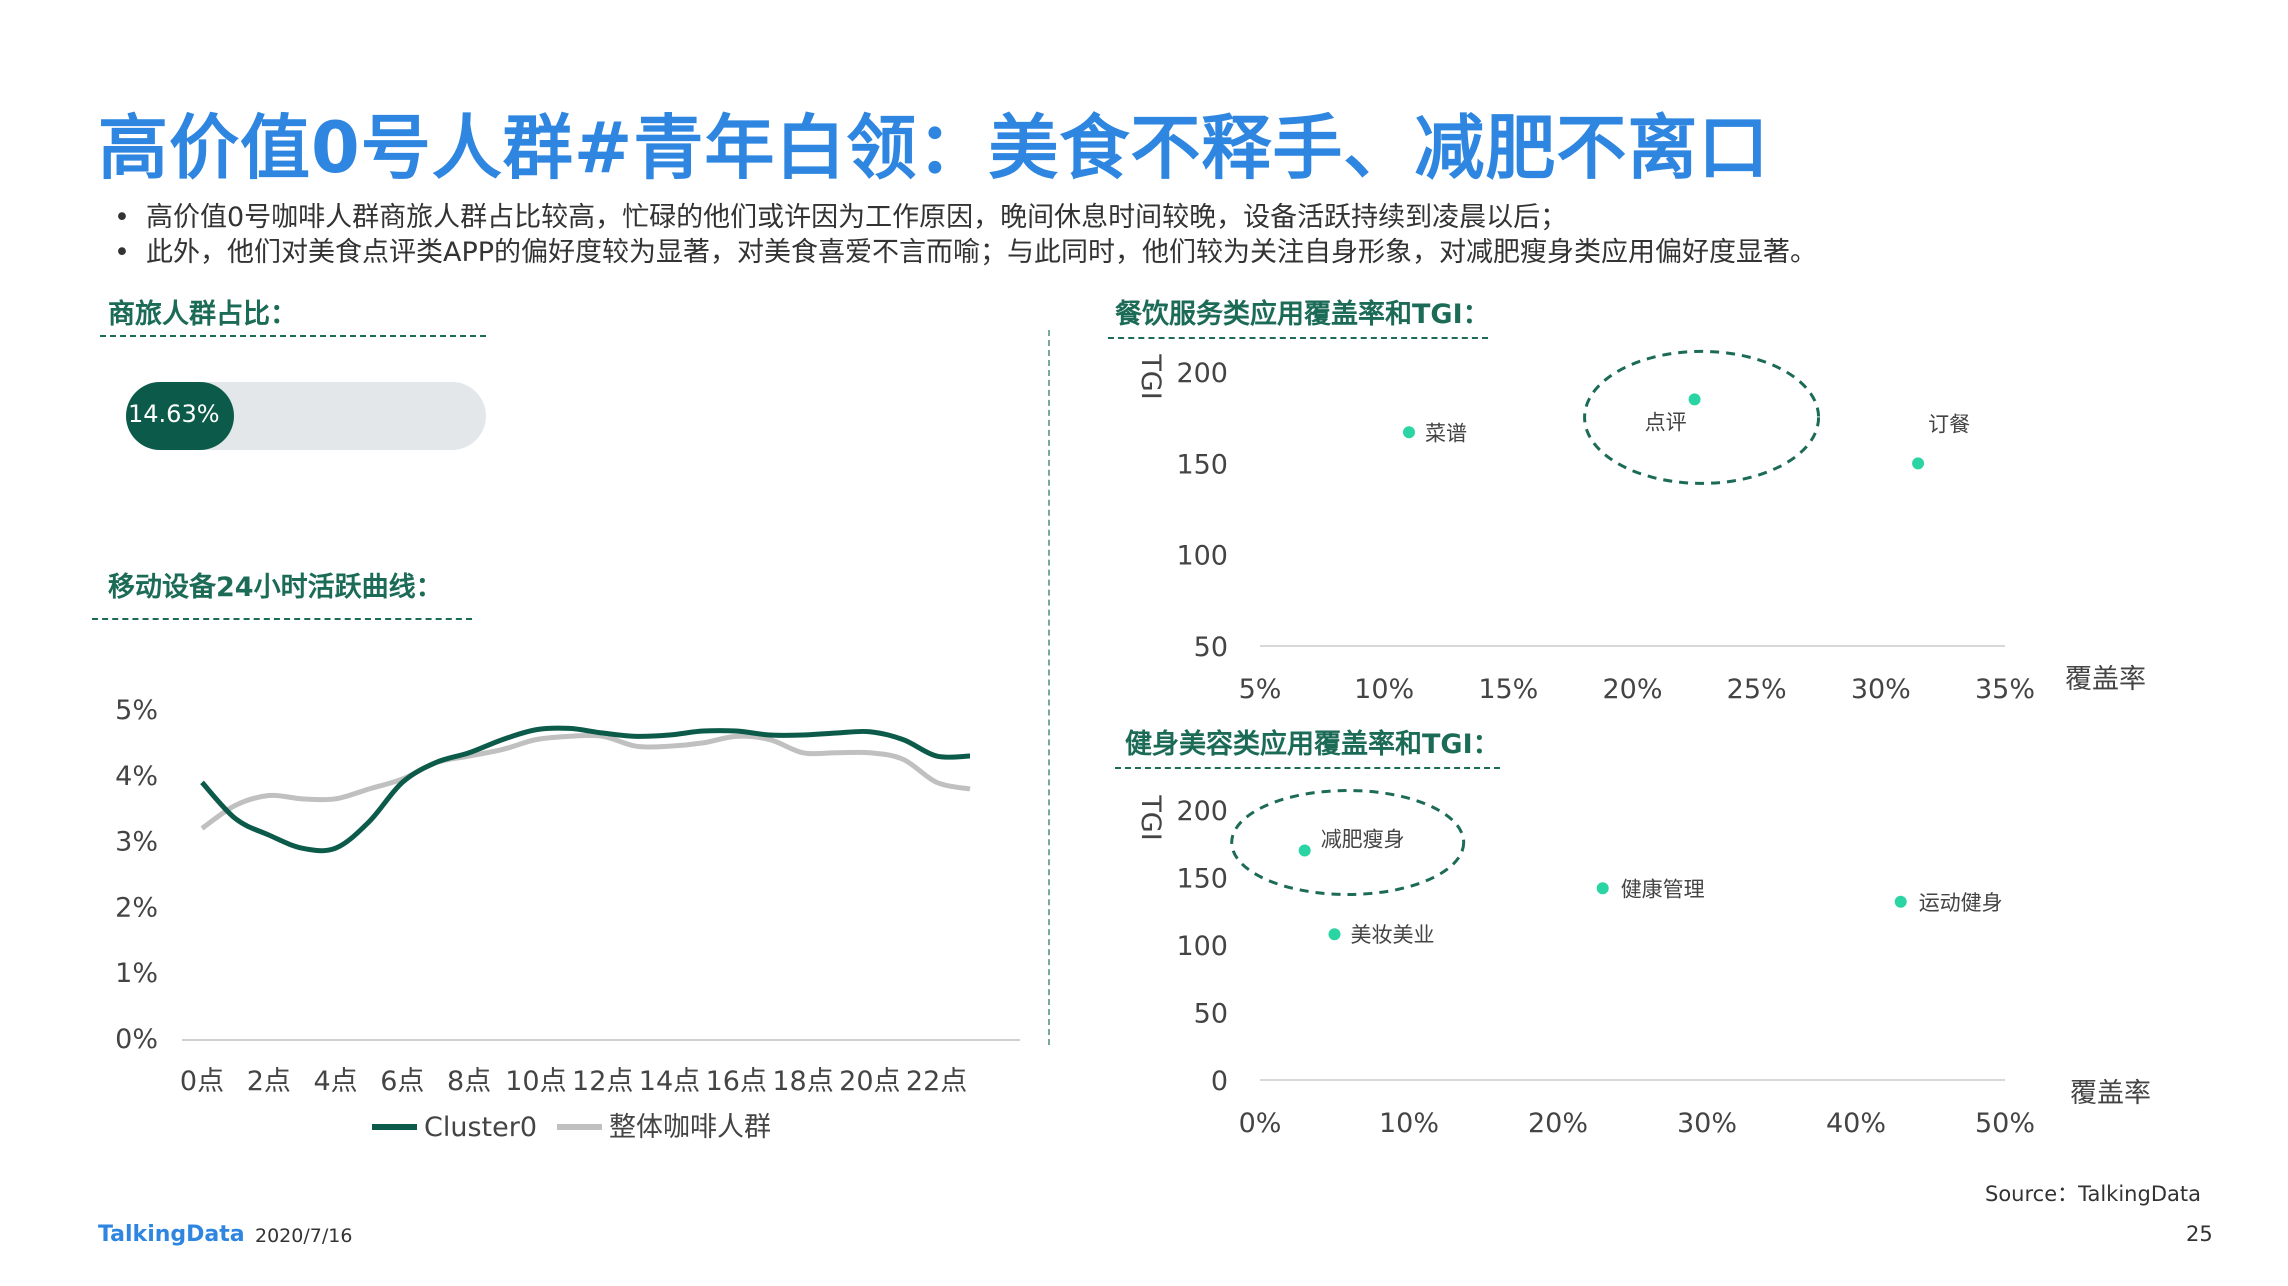  Describe the element at coordinates (602, 1081) in the screenshot. I see `x-tick-label: 12点` at that location.